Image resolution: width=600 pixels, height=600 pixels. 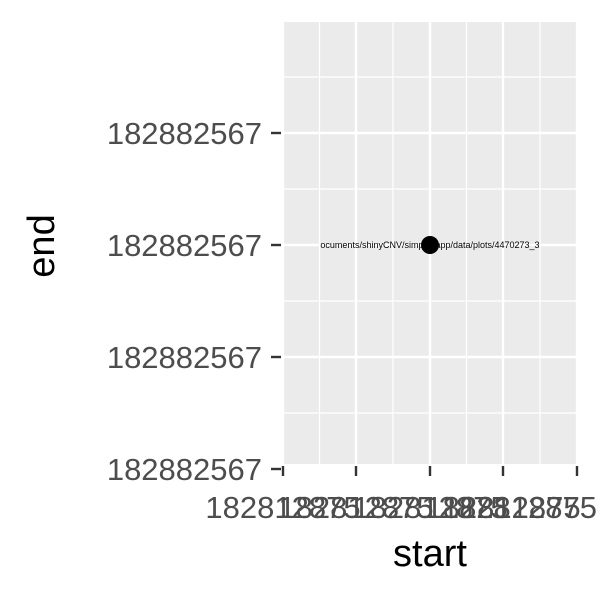 What do you see at coordinates (184, 469) in the screenshot?
I see `y-tick-label-3: 182882567` at bounding box center [184, 469].